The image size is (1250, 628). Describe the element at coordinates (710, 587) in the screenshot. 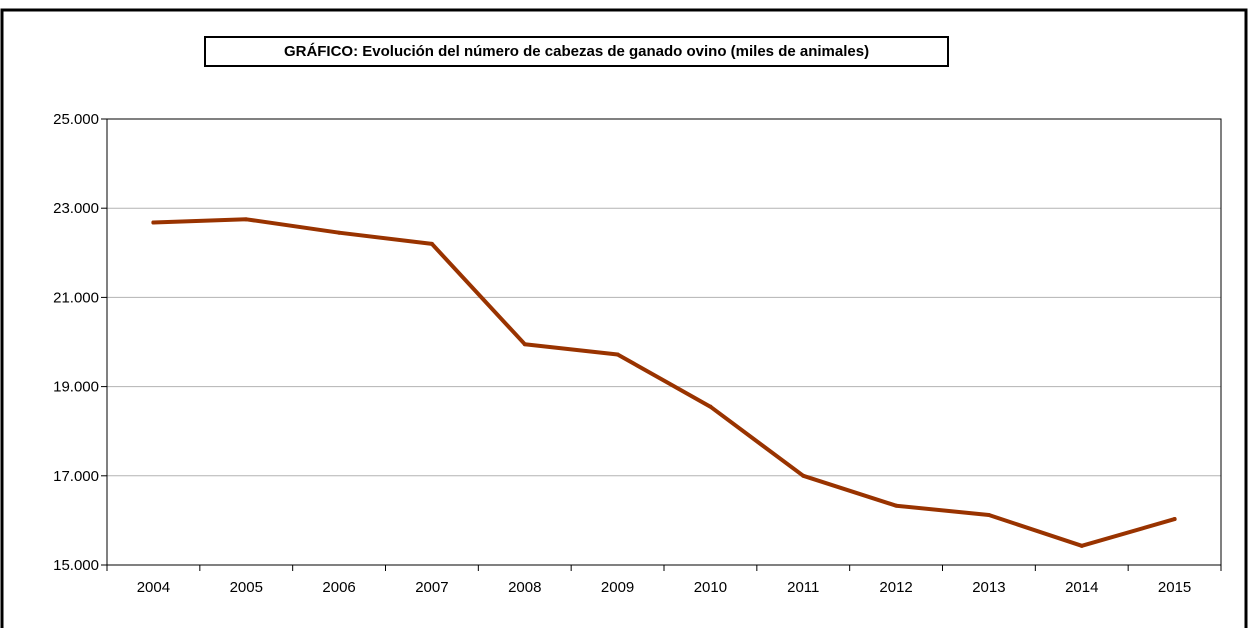

I see `x-tick-label: 2010` at that location.